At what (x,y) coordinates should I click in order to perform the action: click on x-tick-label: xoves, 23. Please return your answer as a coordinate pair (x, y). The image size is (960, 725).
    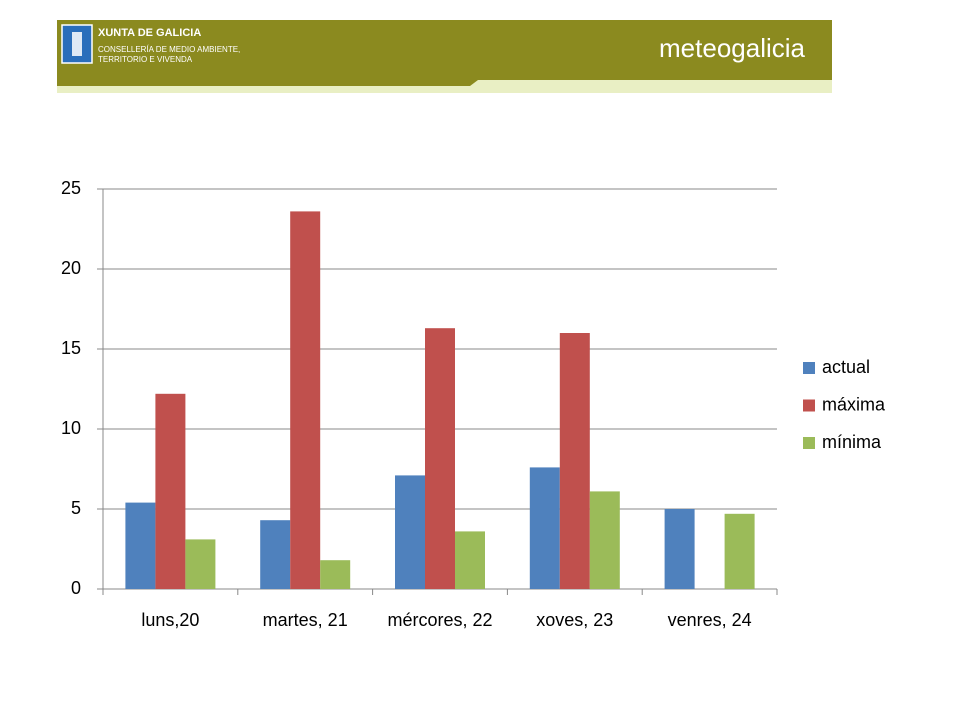
    Looking at the image, I should click on (574, 620).